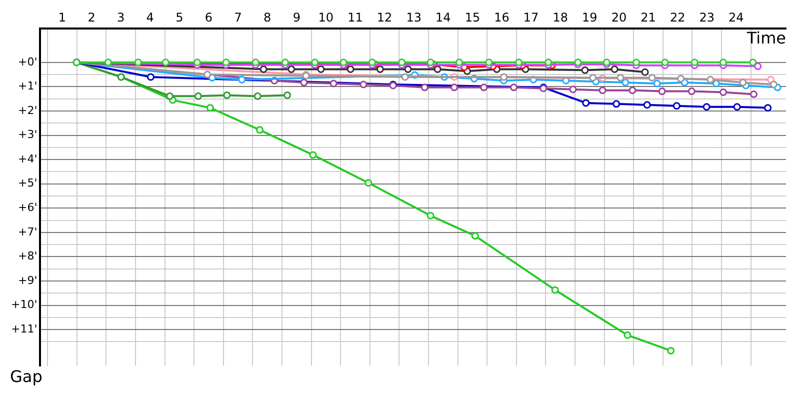  I want to click on y-tick-label: +2', so click(28, 110).